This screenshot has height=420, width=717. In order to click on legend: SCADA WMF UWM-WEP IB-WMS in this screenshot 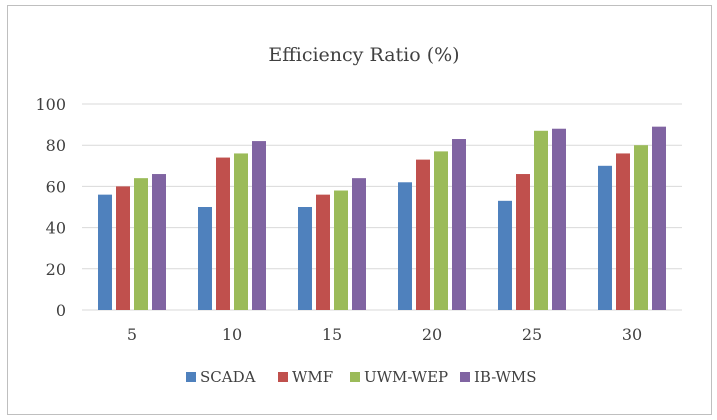, I will do `click(361, 377)`.